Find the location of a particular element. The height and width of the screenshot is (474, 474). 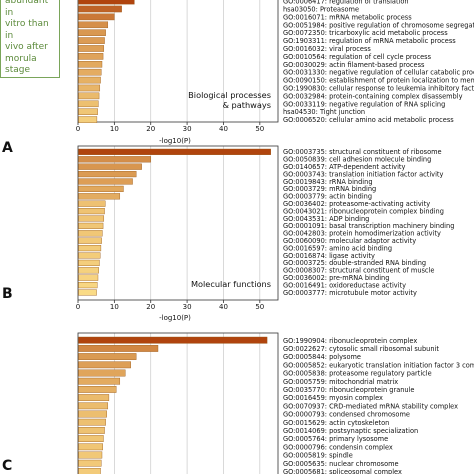

x-tick-label-1-2: 20 is located at coordinates (150, 129).